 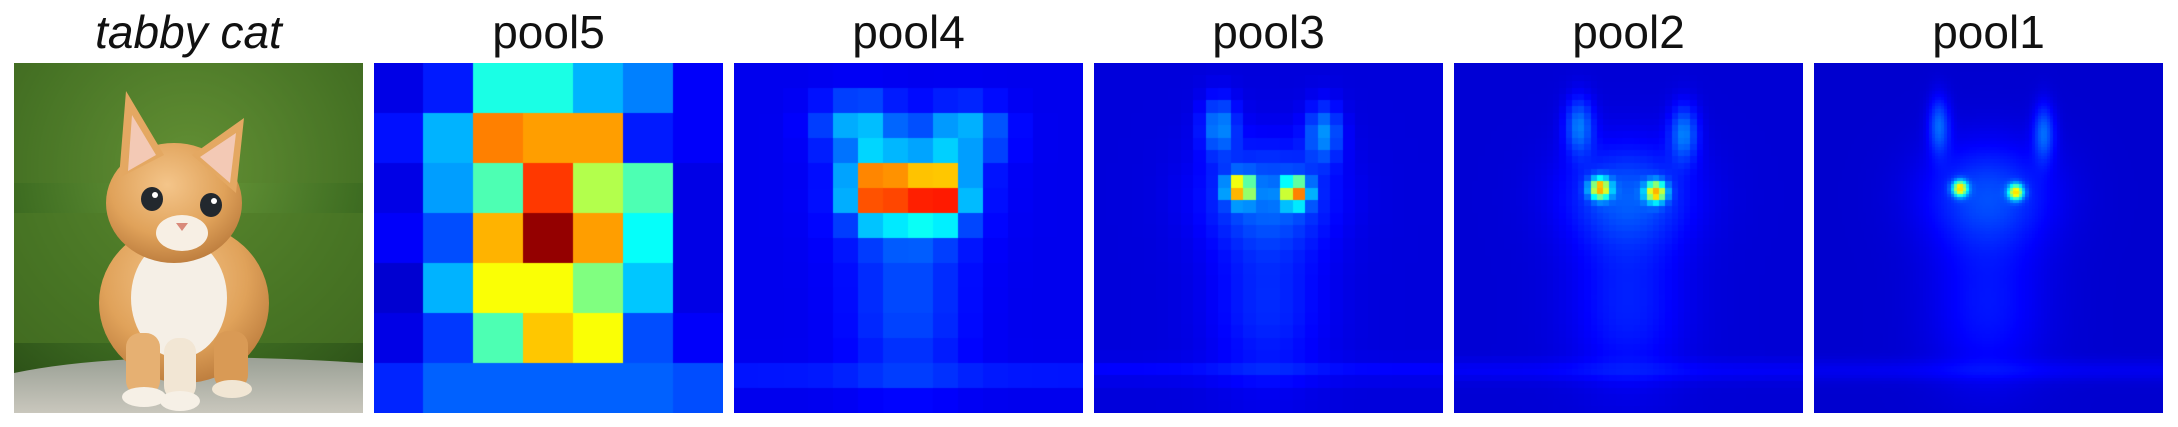 What do you see at coordinates (908, 32) in the screenshot?
I see `panel-title: pool4` at bounding box center [908, 32].